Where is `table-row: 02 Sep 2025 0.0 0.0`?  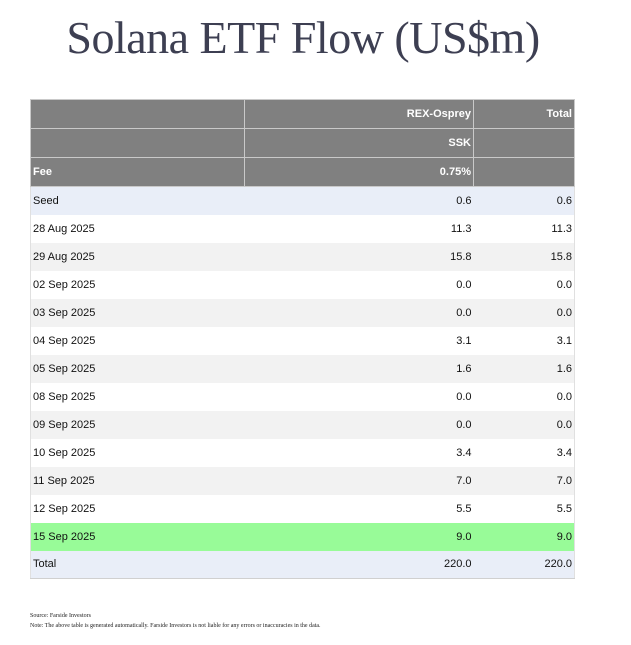 table-row: 02 Sep 2025 0.0 0.0 is located at coordinates (302, 284).